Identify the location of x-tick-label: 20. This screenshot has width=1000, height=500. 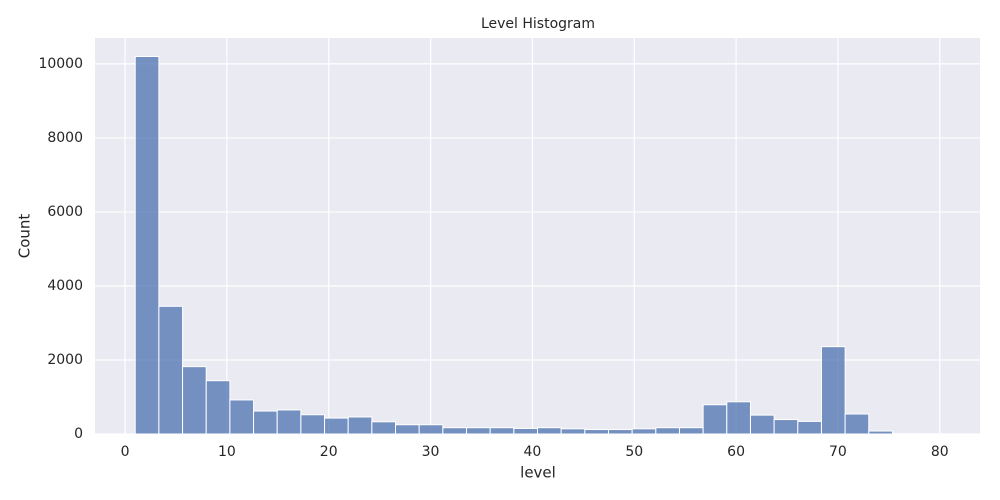
(329, 452).